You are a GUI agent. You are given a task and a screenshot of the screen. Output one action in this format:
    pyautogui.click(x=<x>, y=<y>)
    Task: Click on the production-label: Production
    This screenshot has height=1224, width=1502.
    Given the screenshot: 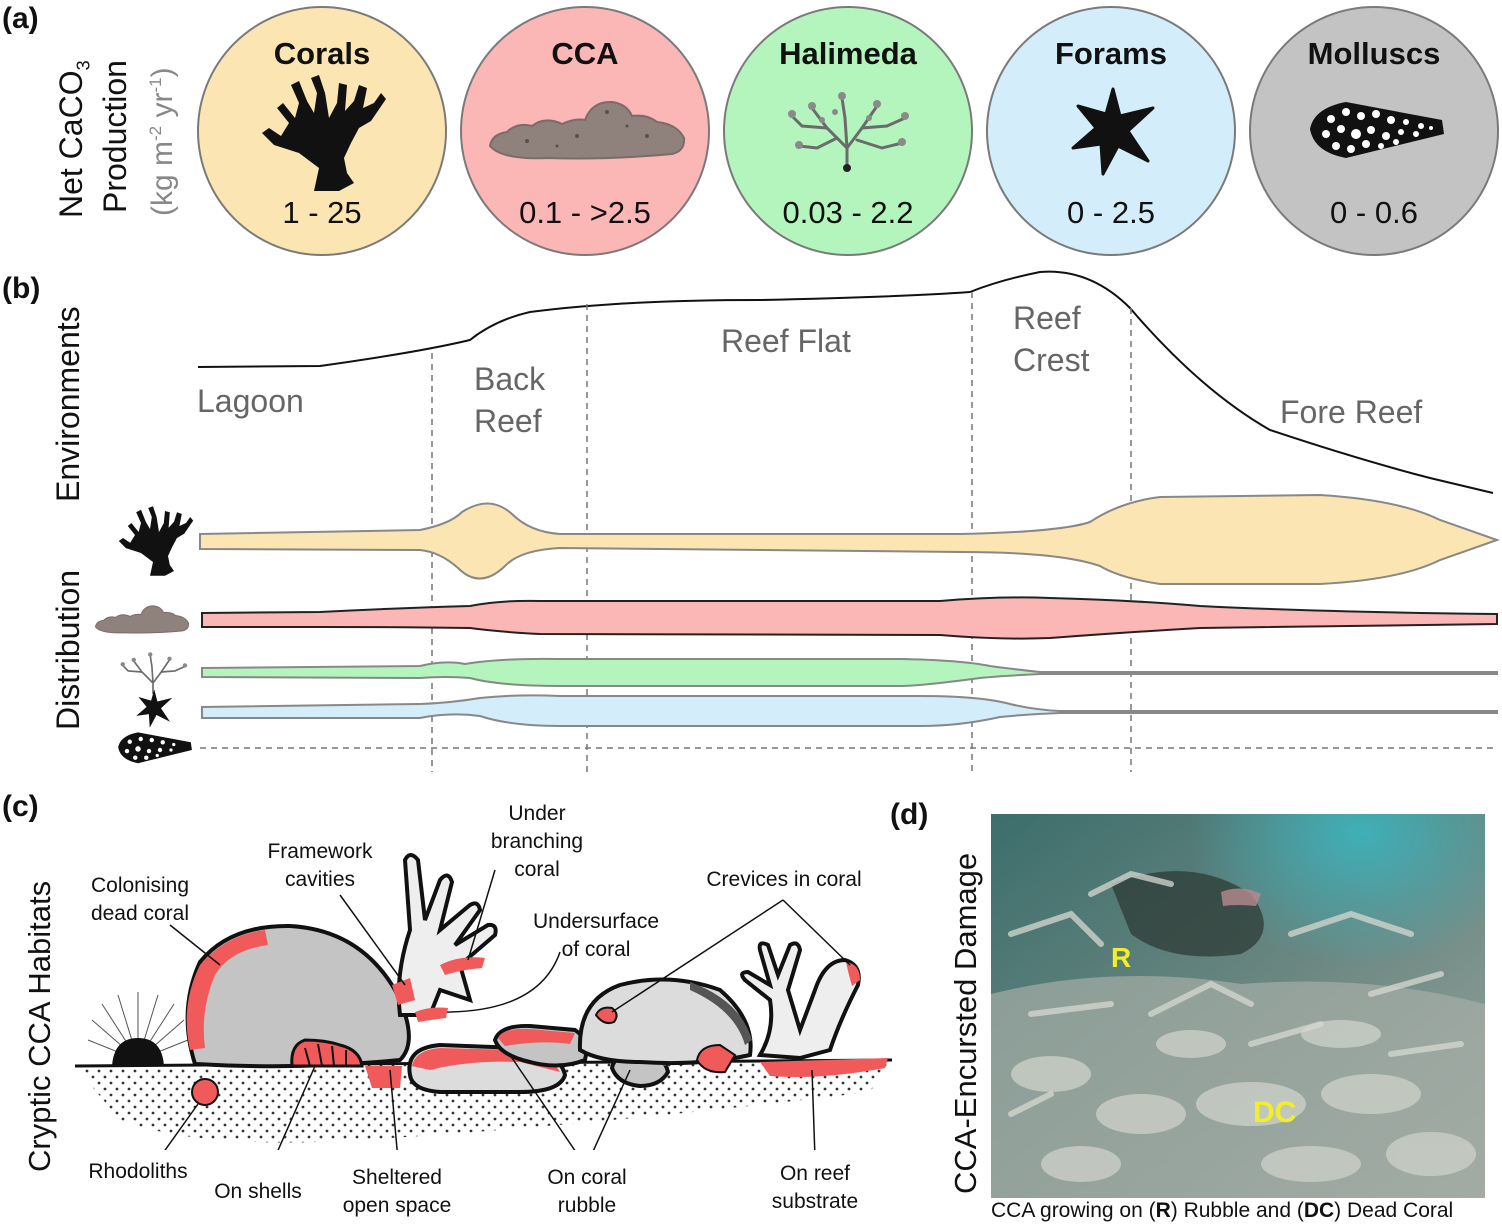 What is the action you would take?
    pyautogui.click(x=115, y=136)
    